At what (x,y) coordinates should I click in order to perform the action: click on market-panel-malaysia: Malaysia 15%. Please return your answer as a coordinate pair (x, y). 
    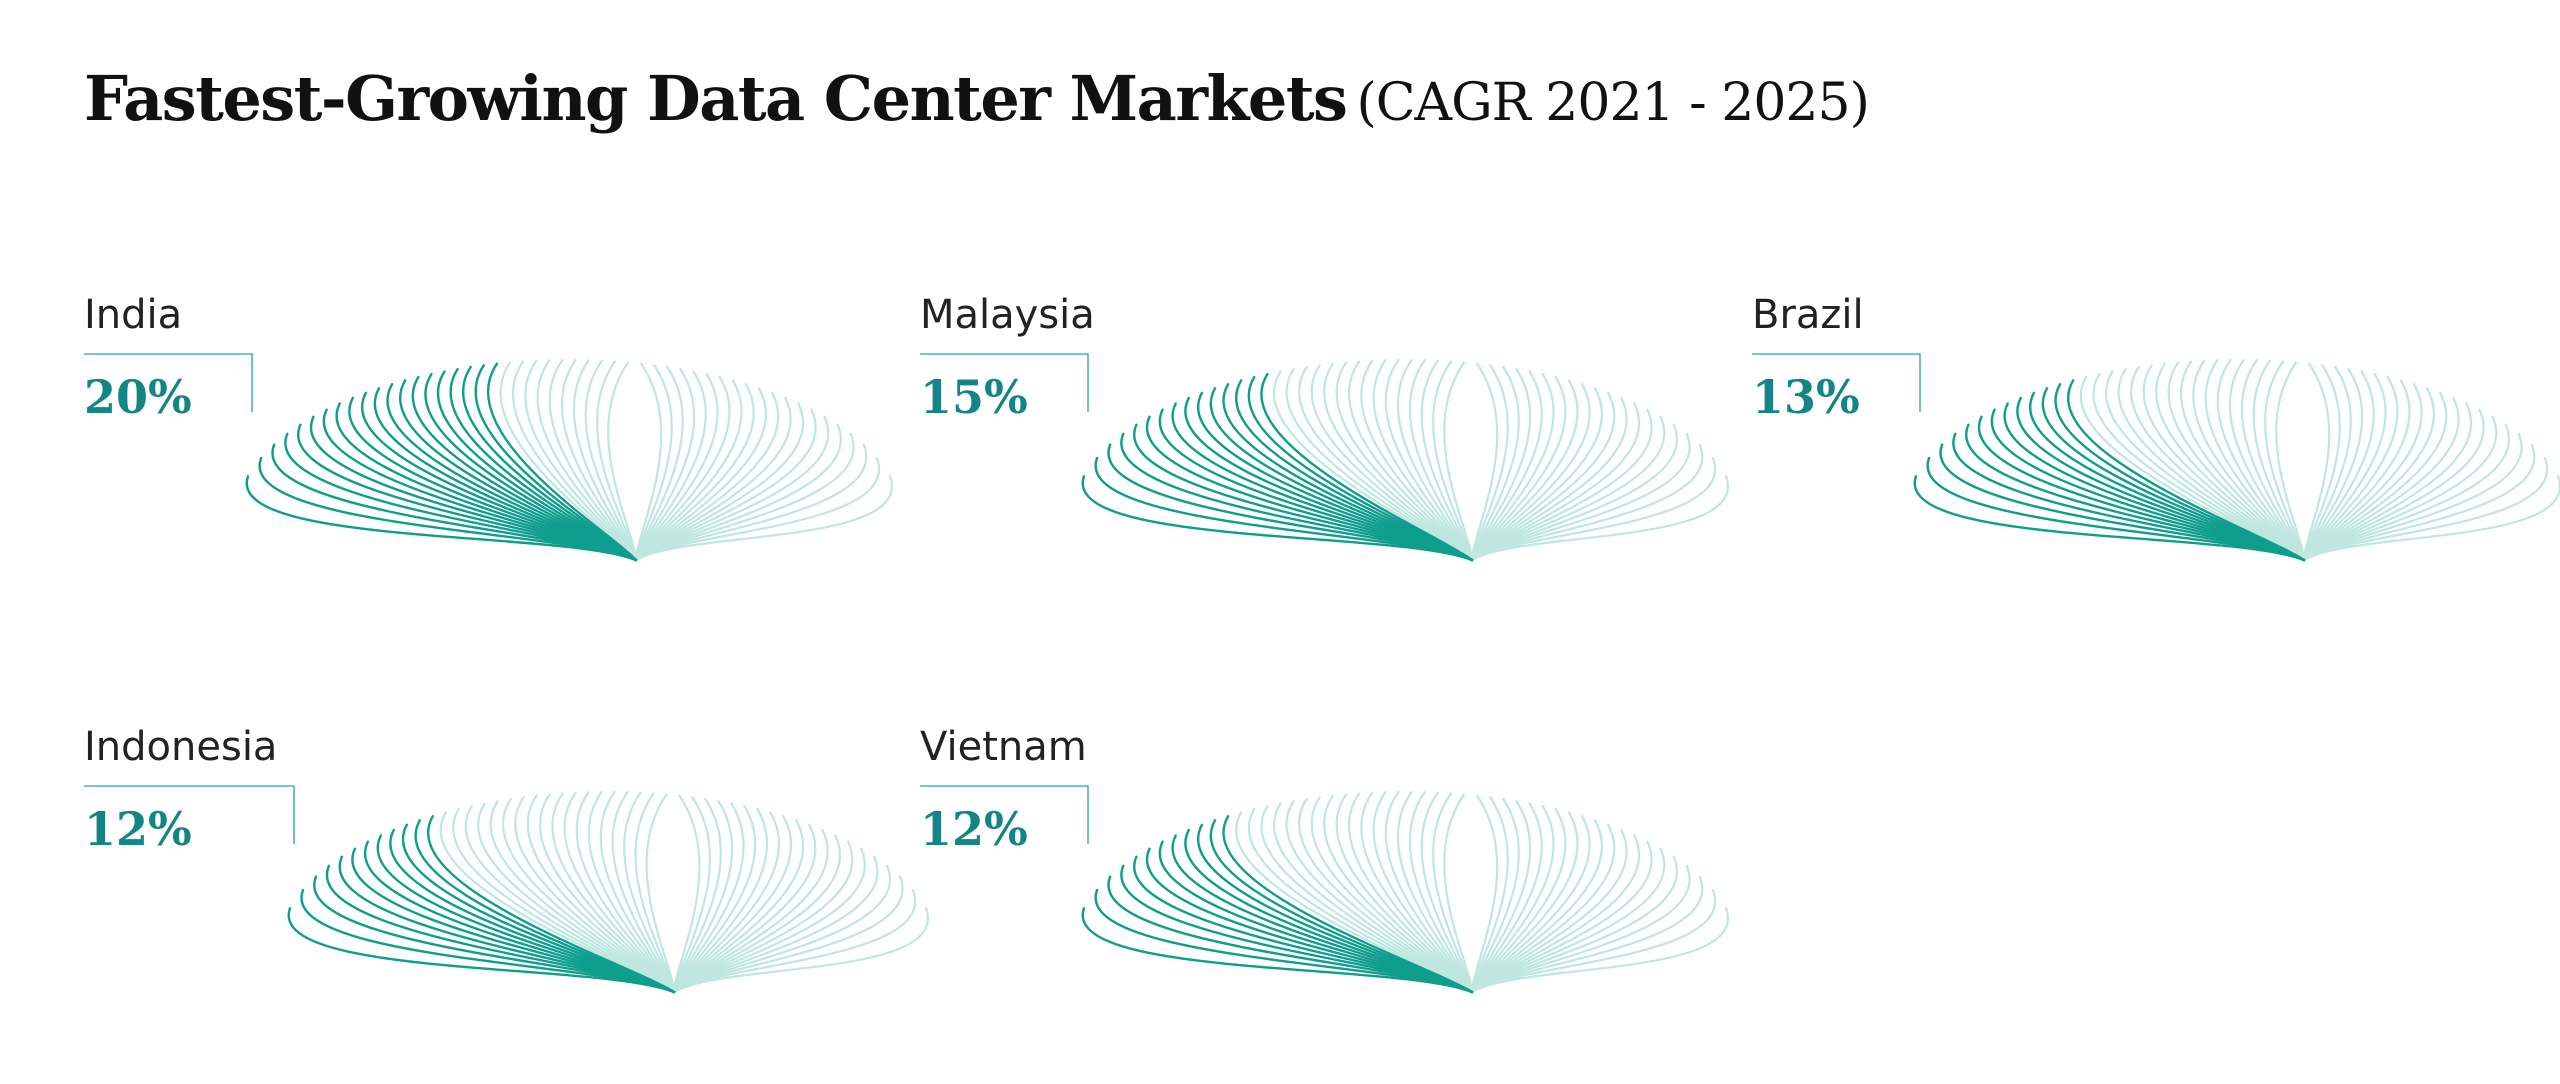
    Looking at the image, I should click on (1324, 472).